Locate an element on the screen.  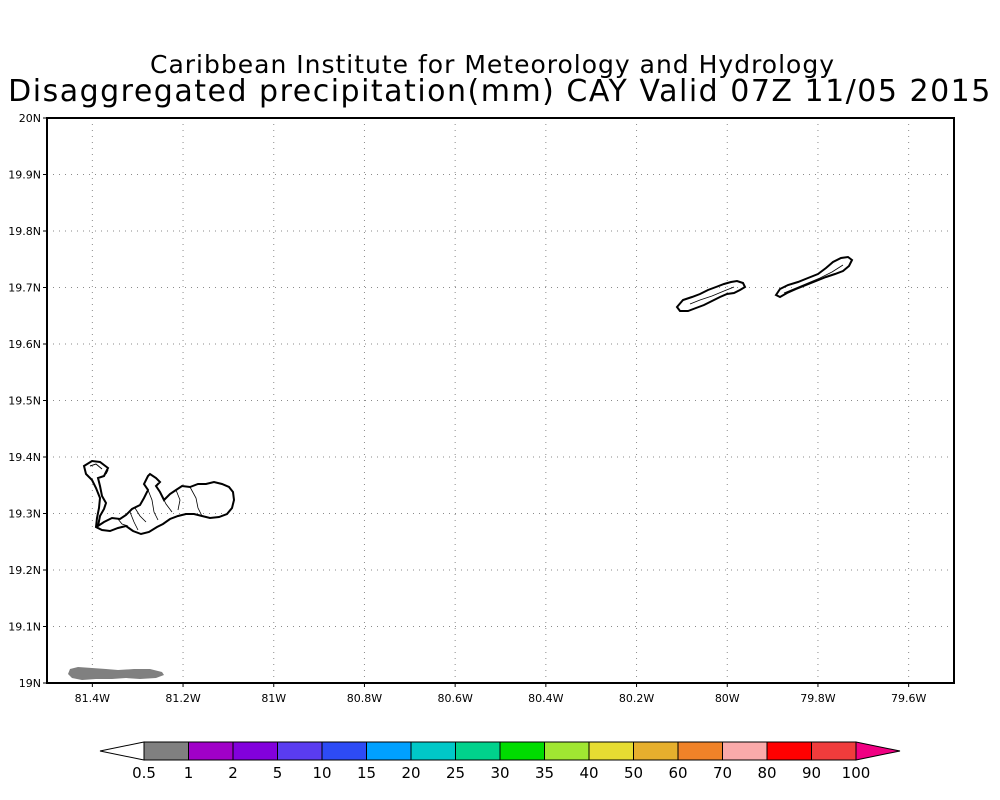
lat-tick-label: 19.8N is located at coordinates (24, 231).